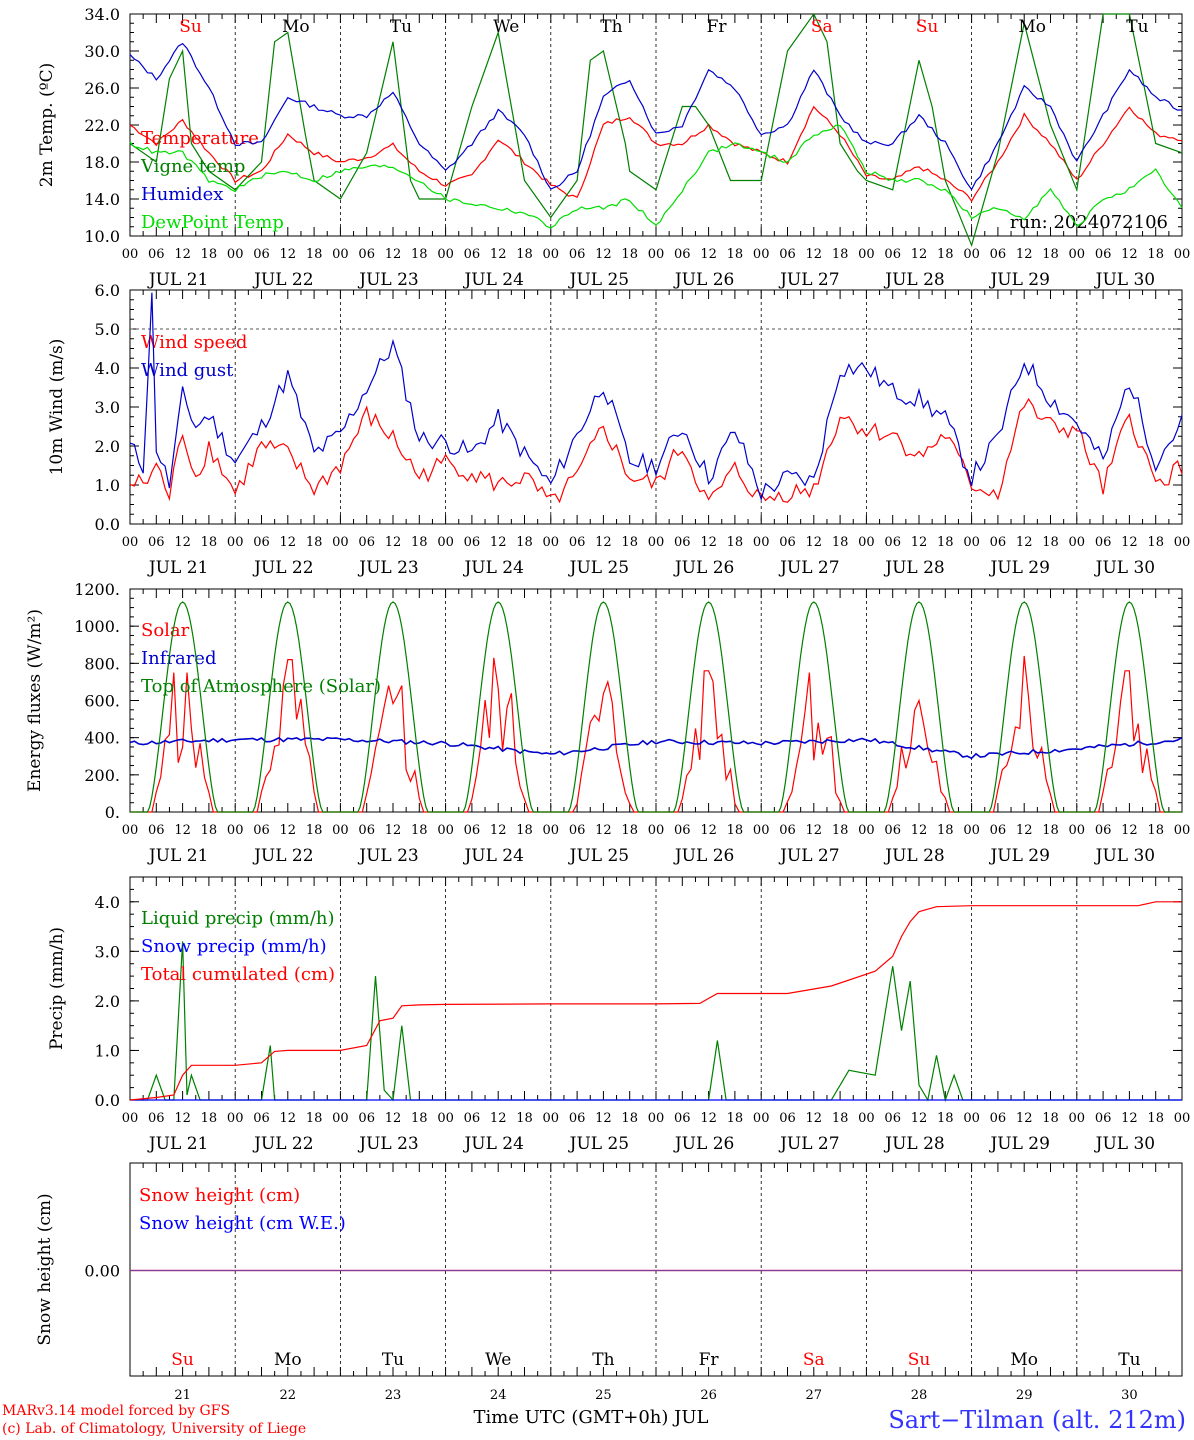 The width and height of the screenshot is (1194, 1440). I want to click on series-line-humidex, so click(656, 116).